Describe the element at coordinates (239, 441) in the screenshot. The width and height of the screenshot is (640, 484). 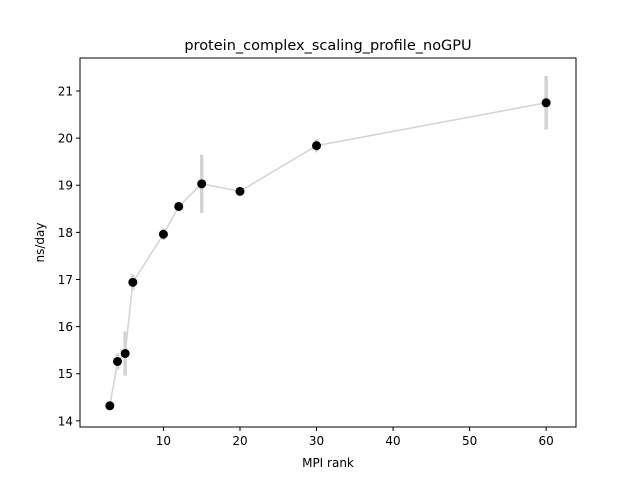
I see `x-tick-label: 20` at that location.